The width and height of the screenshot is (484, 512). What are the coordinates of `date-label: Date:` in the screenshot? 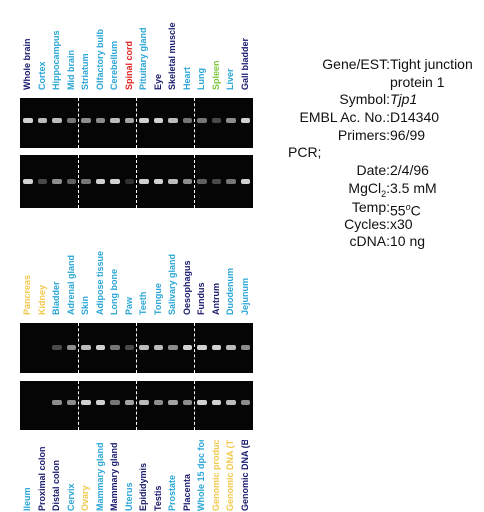 It's located at (373, 170).